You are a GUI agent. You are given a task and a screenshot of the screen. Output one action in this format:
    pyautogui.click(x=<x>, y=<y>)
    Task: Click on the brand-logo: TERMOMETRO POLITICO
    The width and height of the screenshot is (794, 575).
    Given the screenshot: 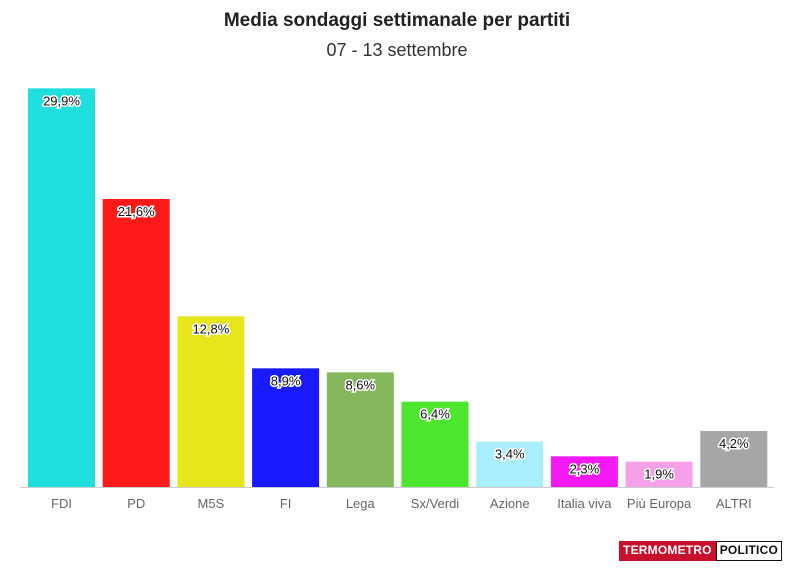 What is the action you would take?
    pyautogui.click(x=700, y=551)
    